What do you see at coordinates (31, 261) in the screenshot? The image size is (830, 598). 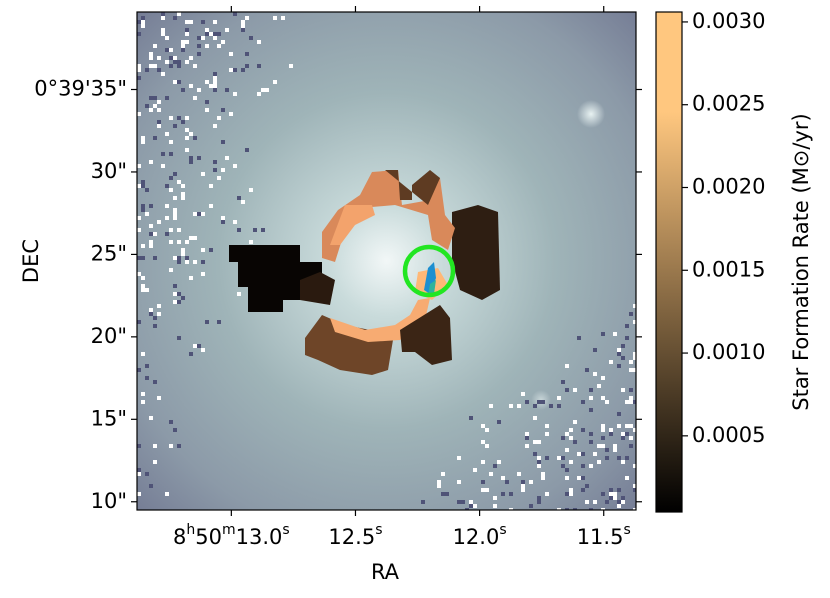 I see `y-axis-label: DEC` at bounding box center [31, 261].